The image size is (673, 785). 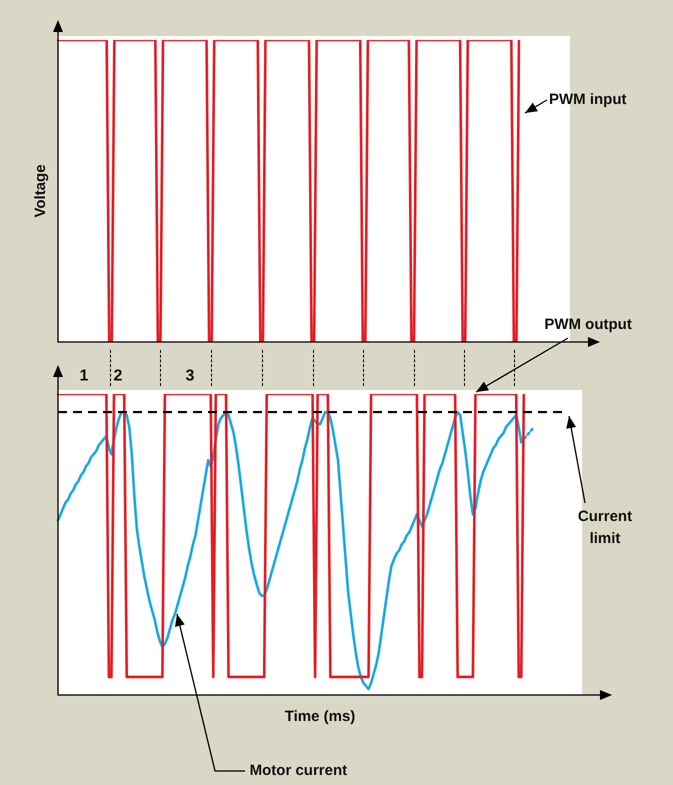 I want to click on text: 1, so click(x=84, y=375).